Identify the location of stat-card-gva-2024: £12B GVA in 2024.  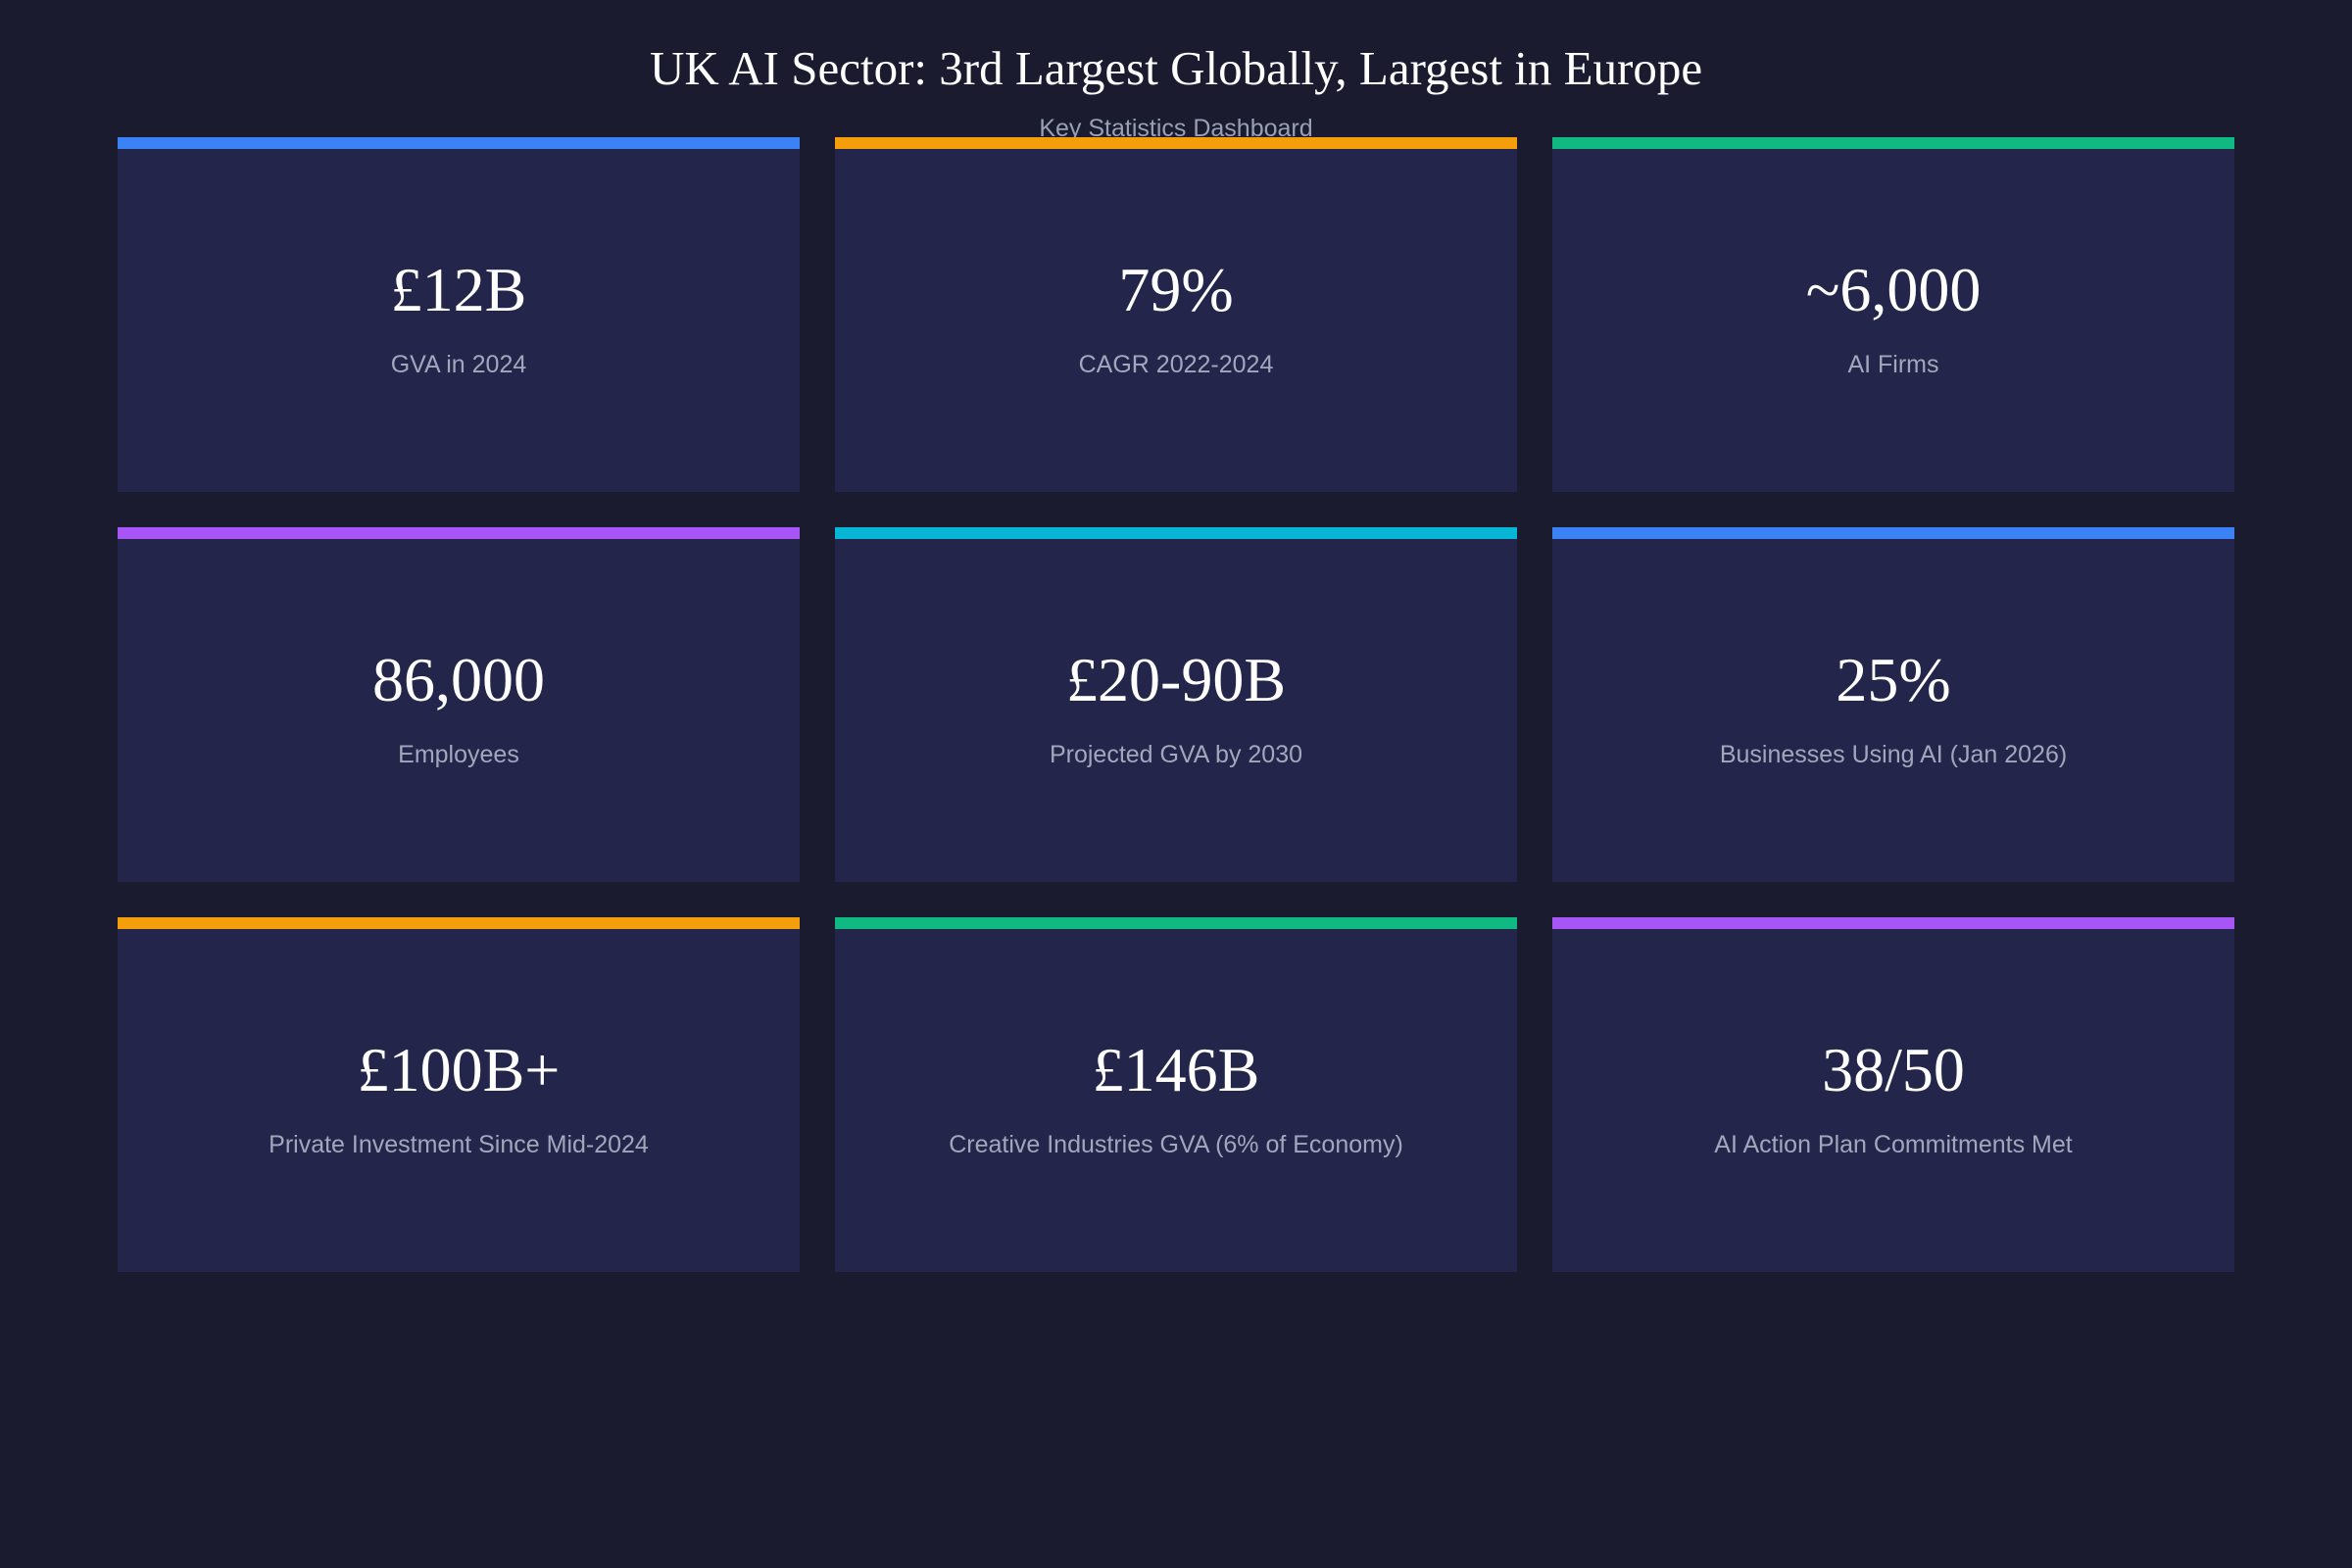
(459, 314).